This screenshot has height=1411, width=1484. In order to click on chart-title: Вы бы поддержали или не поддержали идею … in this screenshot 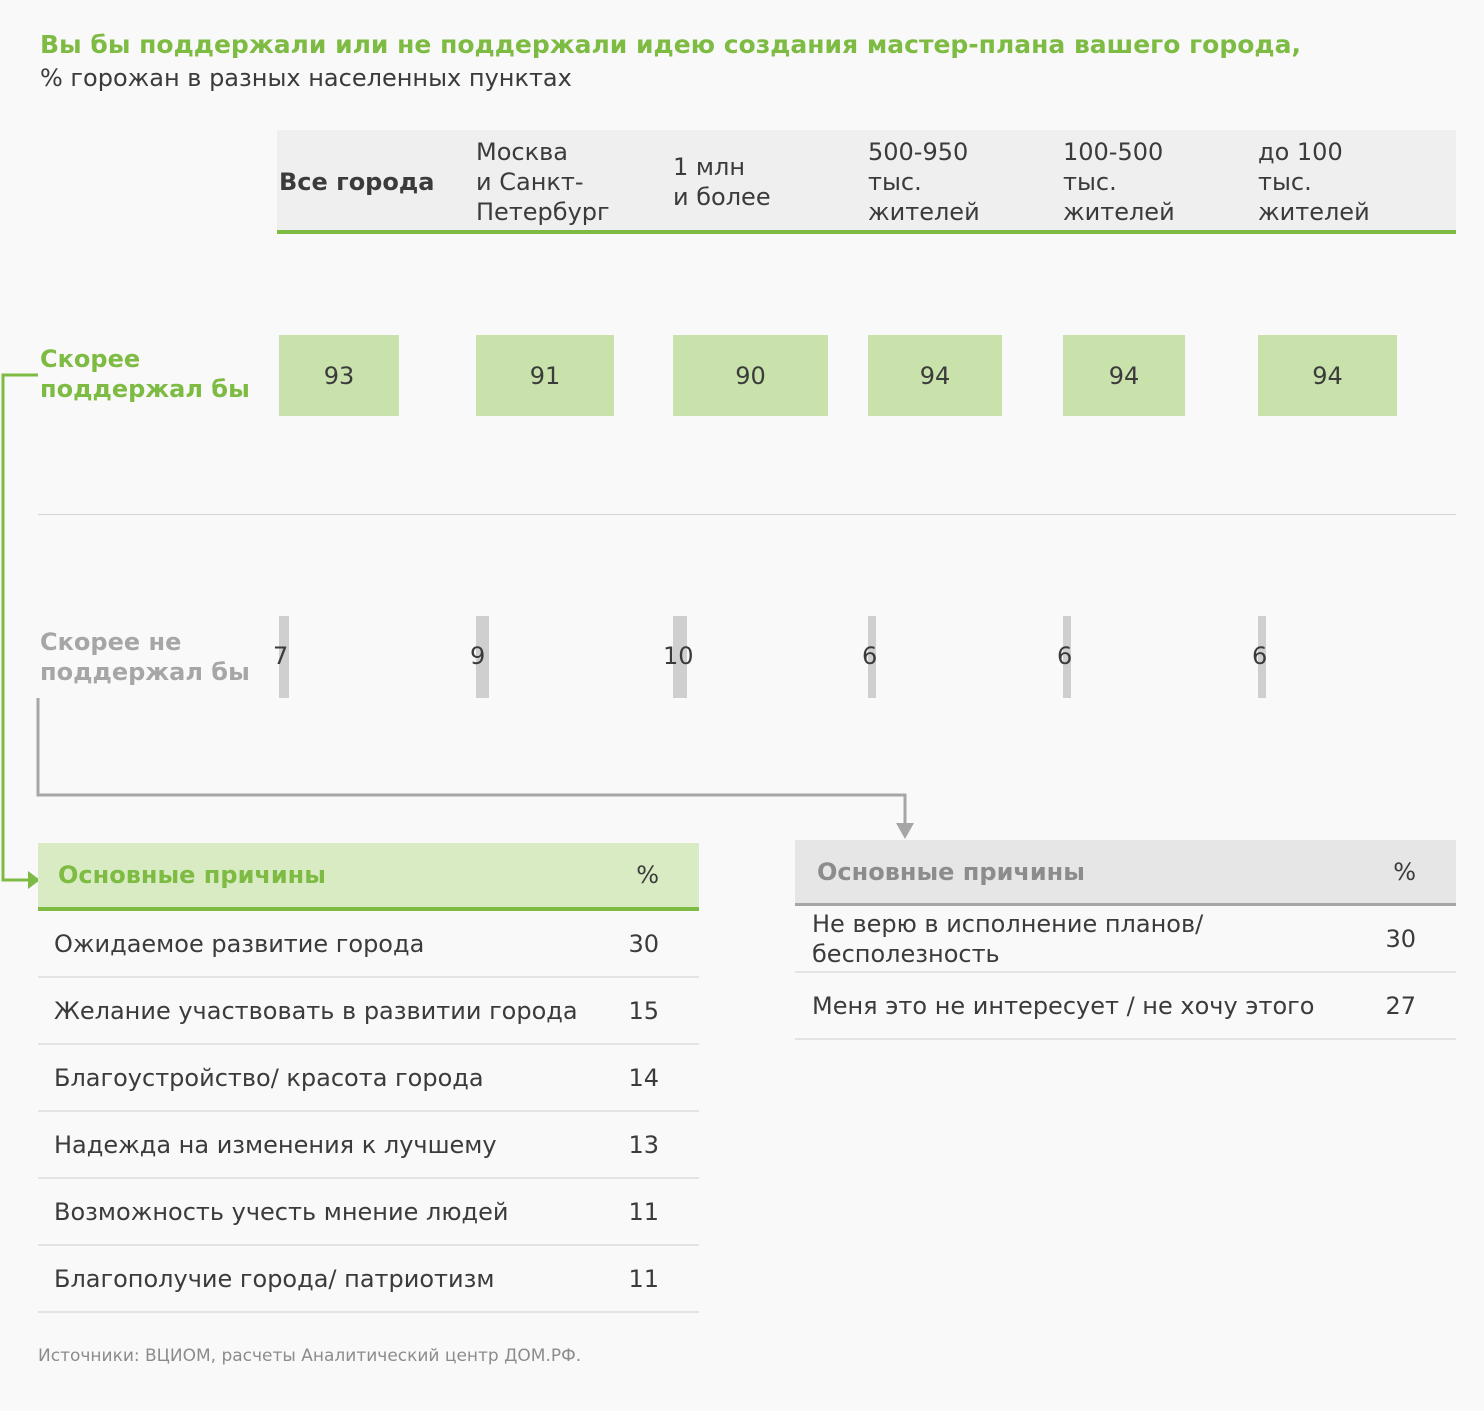, I will do `click(670, 44)`.